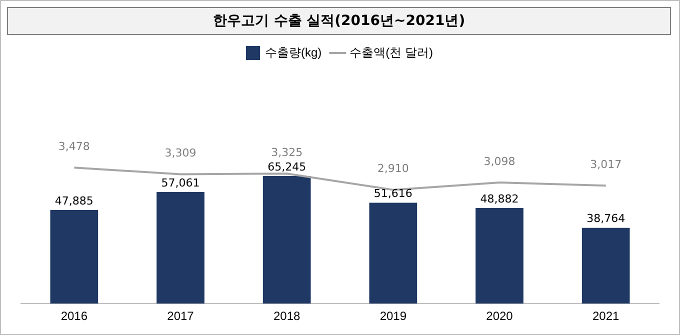 This screenshot has height=335, width=680. Describe the element at coordinates (391, 52) in the screenshot. I see `legend-label: 수출액(천 달러)` at that location.